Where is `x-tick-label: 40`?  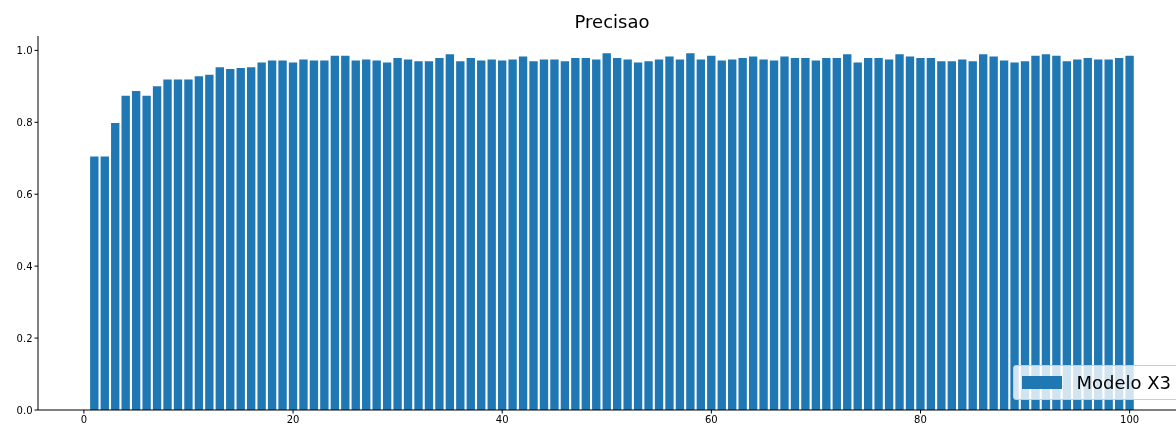
x-tick-label: 40 is located at coordinates (502, 419).